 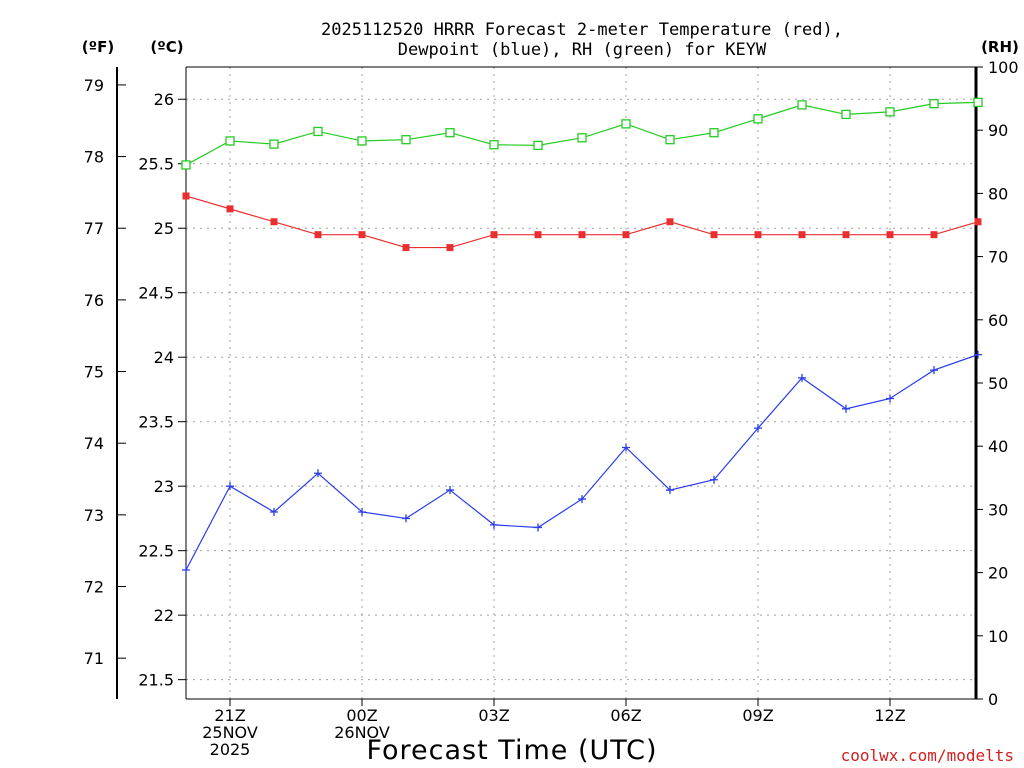 I want to click on x-tick-label: 2025, so click(x=230, y=749).